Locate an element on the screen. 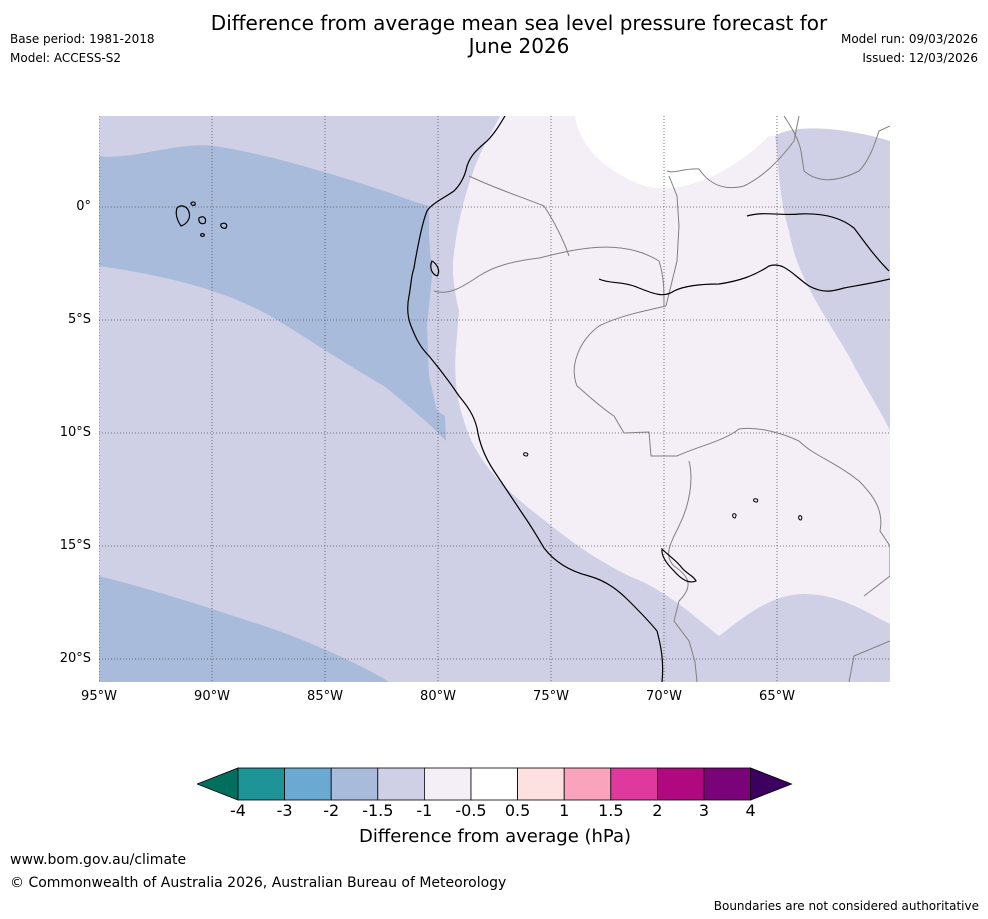 The height and width of the screenshot is (919, 988). lon-label-65w: 65°W is located at coordinates (777, 696).